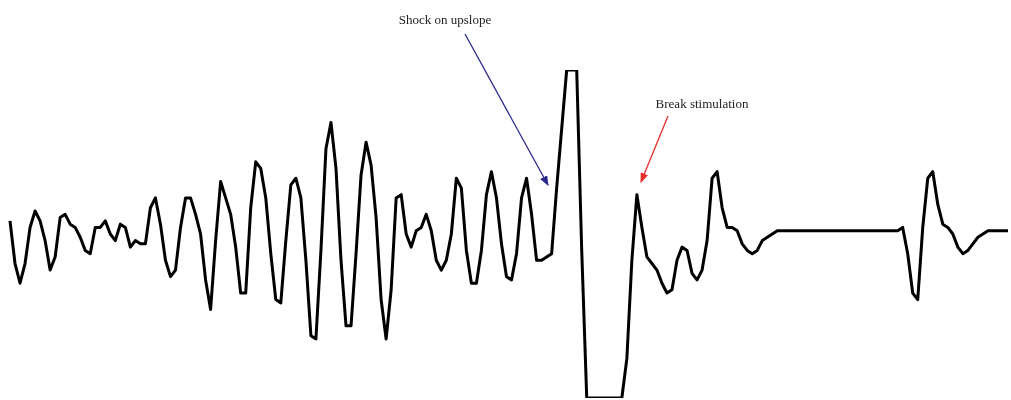 This screenshot has height=400, width=1011. Describe the element at coordinates (445, 19) in the screenshot. I see `text: Shock on upslope` at that location.